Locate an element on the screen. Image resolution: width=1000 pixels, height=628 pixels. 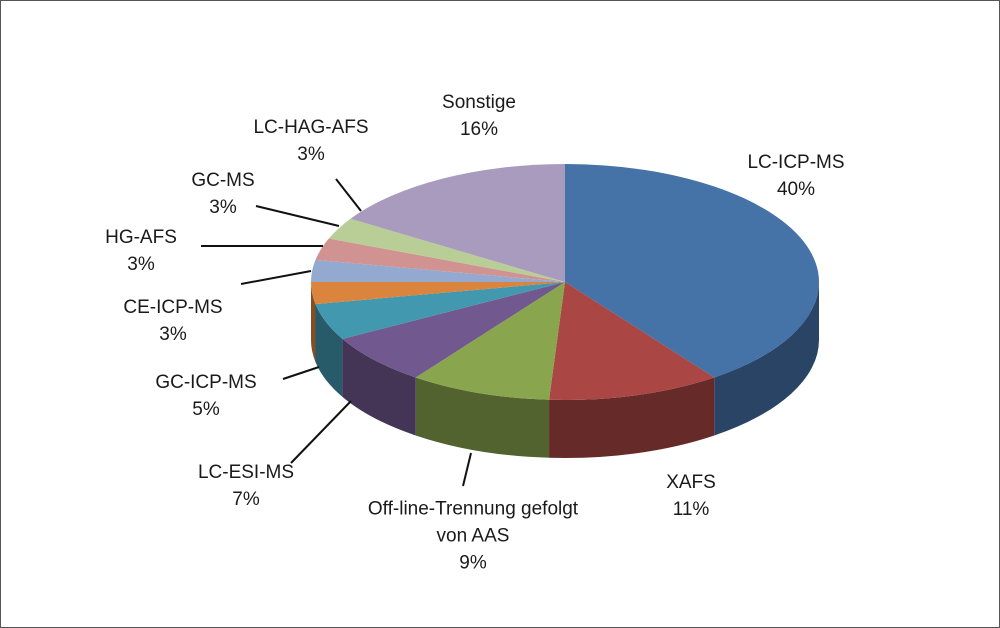
category-label: GC-ICP-MS is located at coordinates (206, 382).